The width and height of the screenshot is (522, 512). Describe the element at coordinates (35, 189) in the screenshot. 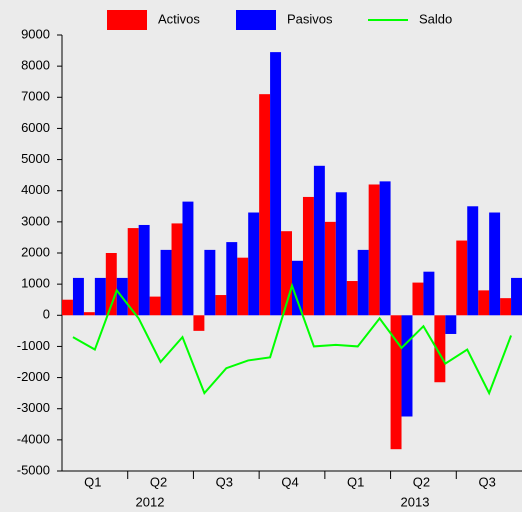

I see `y-tick-label: 4000` at that location.